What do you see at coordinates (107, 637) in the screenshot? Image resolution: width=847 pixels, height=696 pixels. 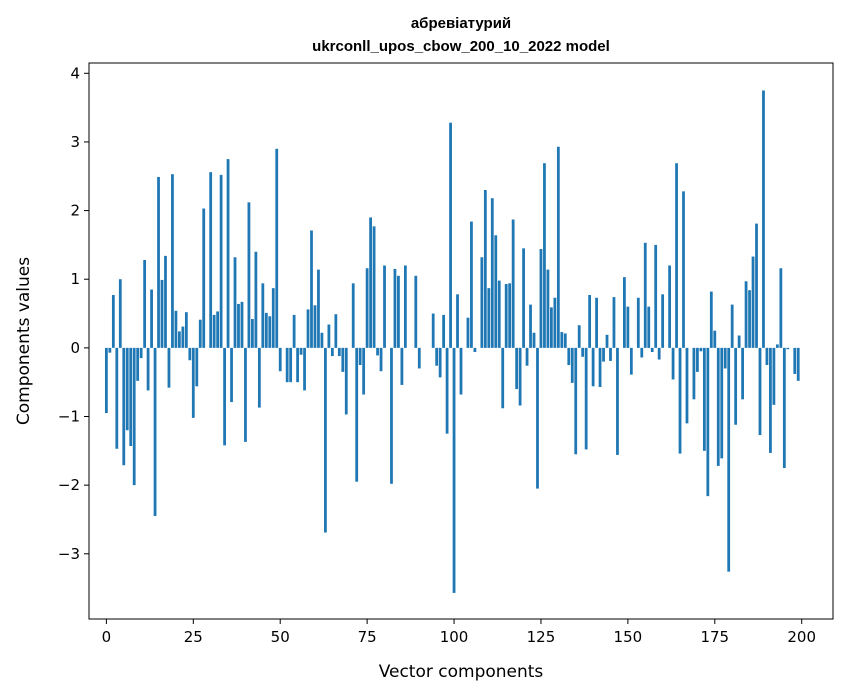 I see `x-tick-label: 0` at bounding box center [107, 637].